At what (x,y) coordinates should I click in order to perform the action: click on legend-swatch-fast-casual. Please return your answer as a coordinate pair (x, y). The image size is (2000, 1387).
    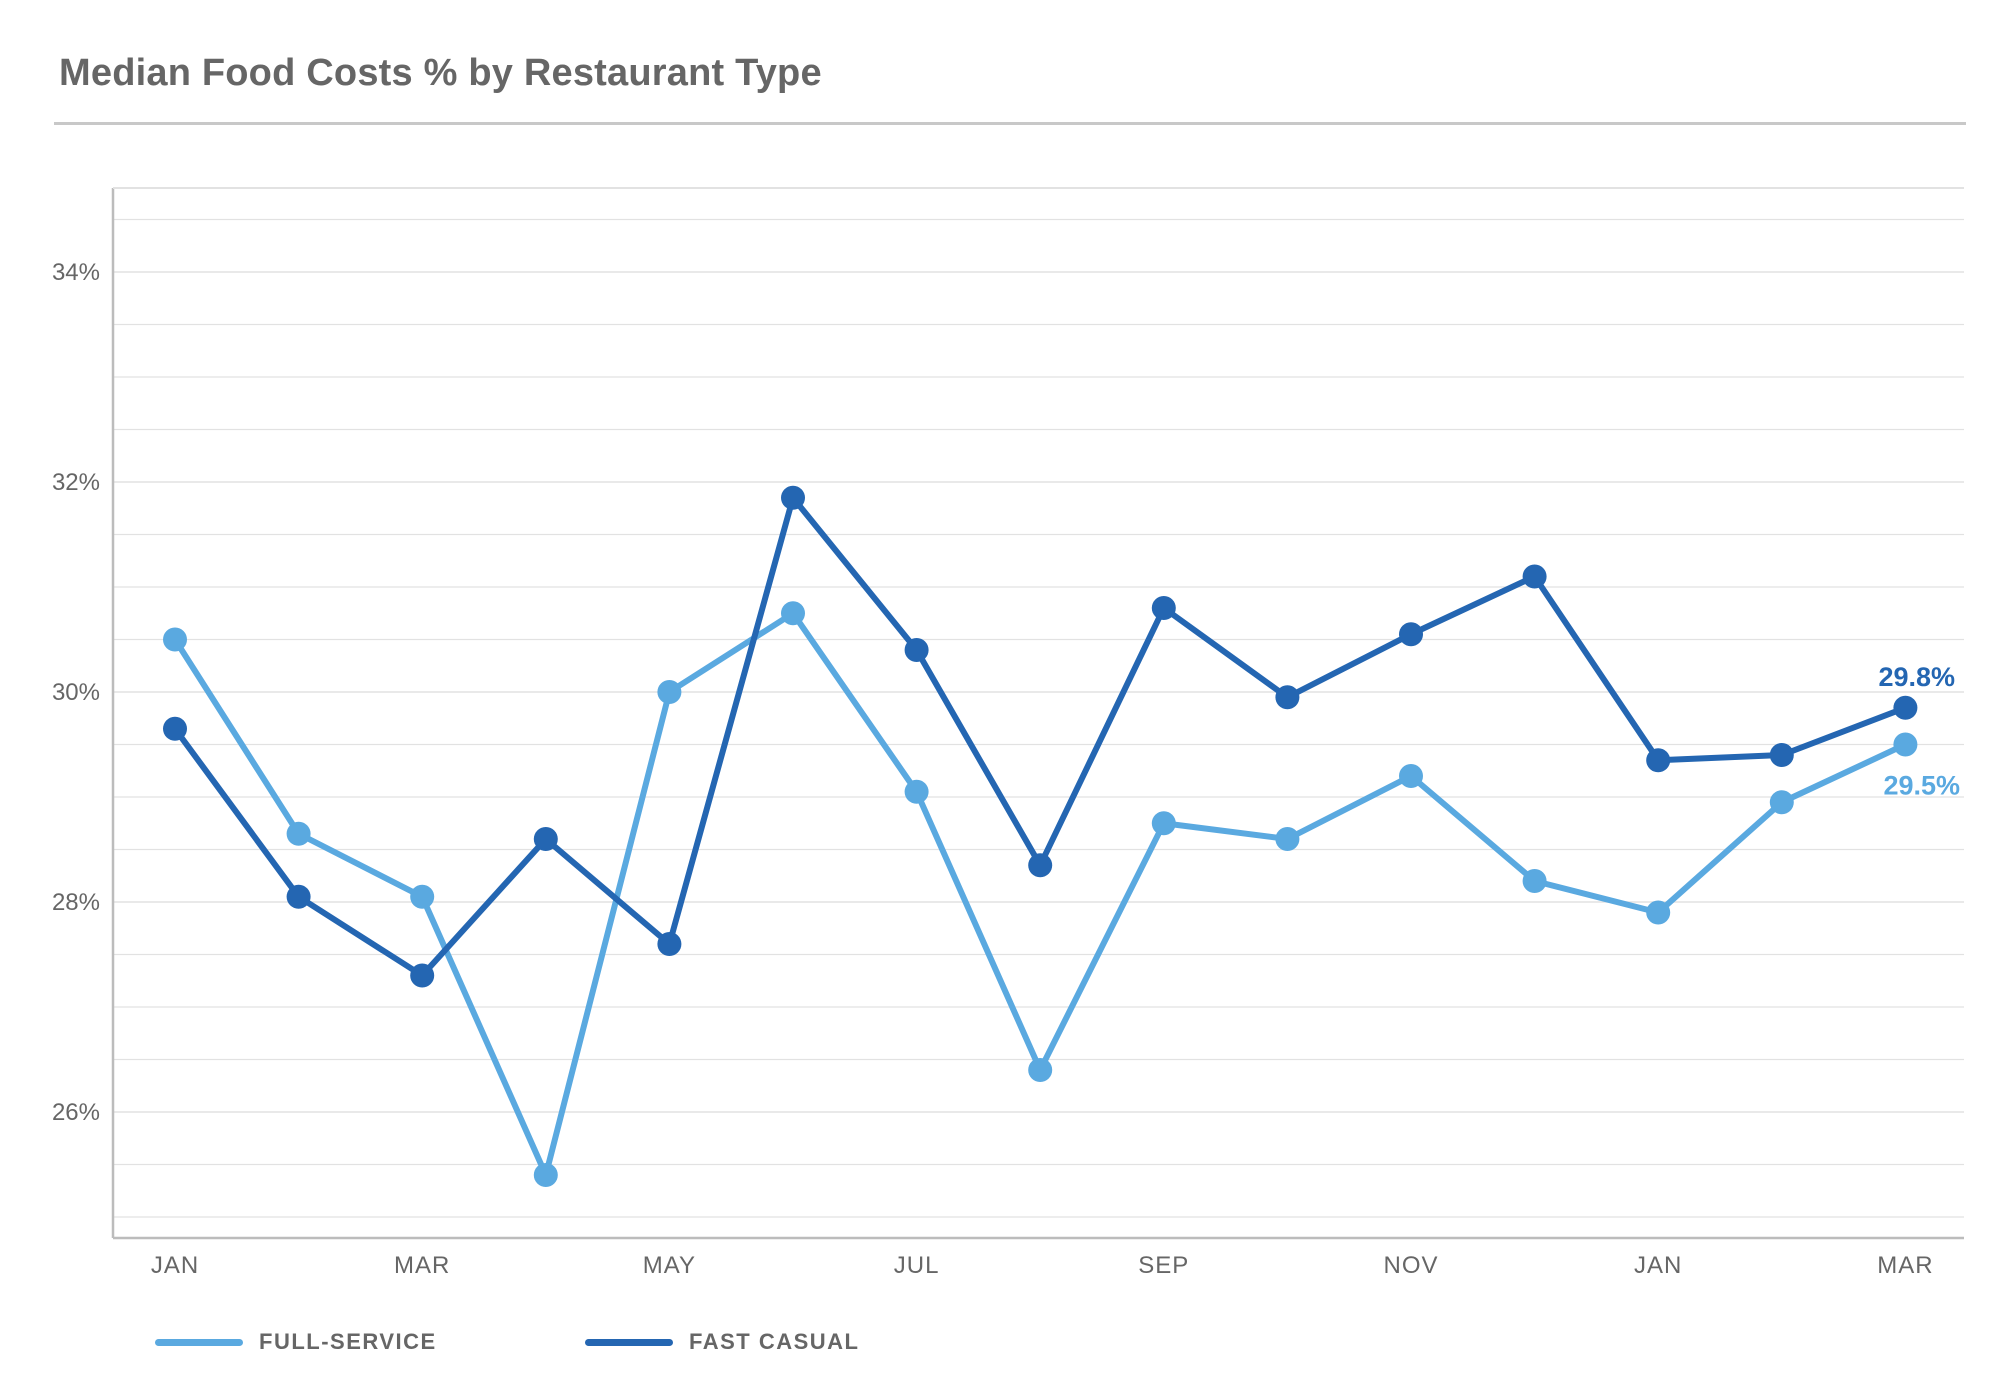
    Looking at the image, I should click on (629, 1342).